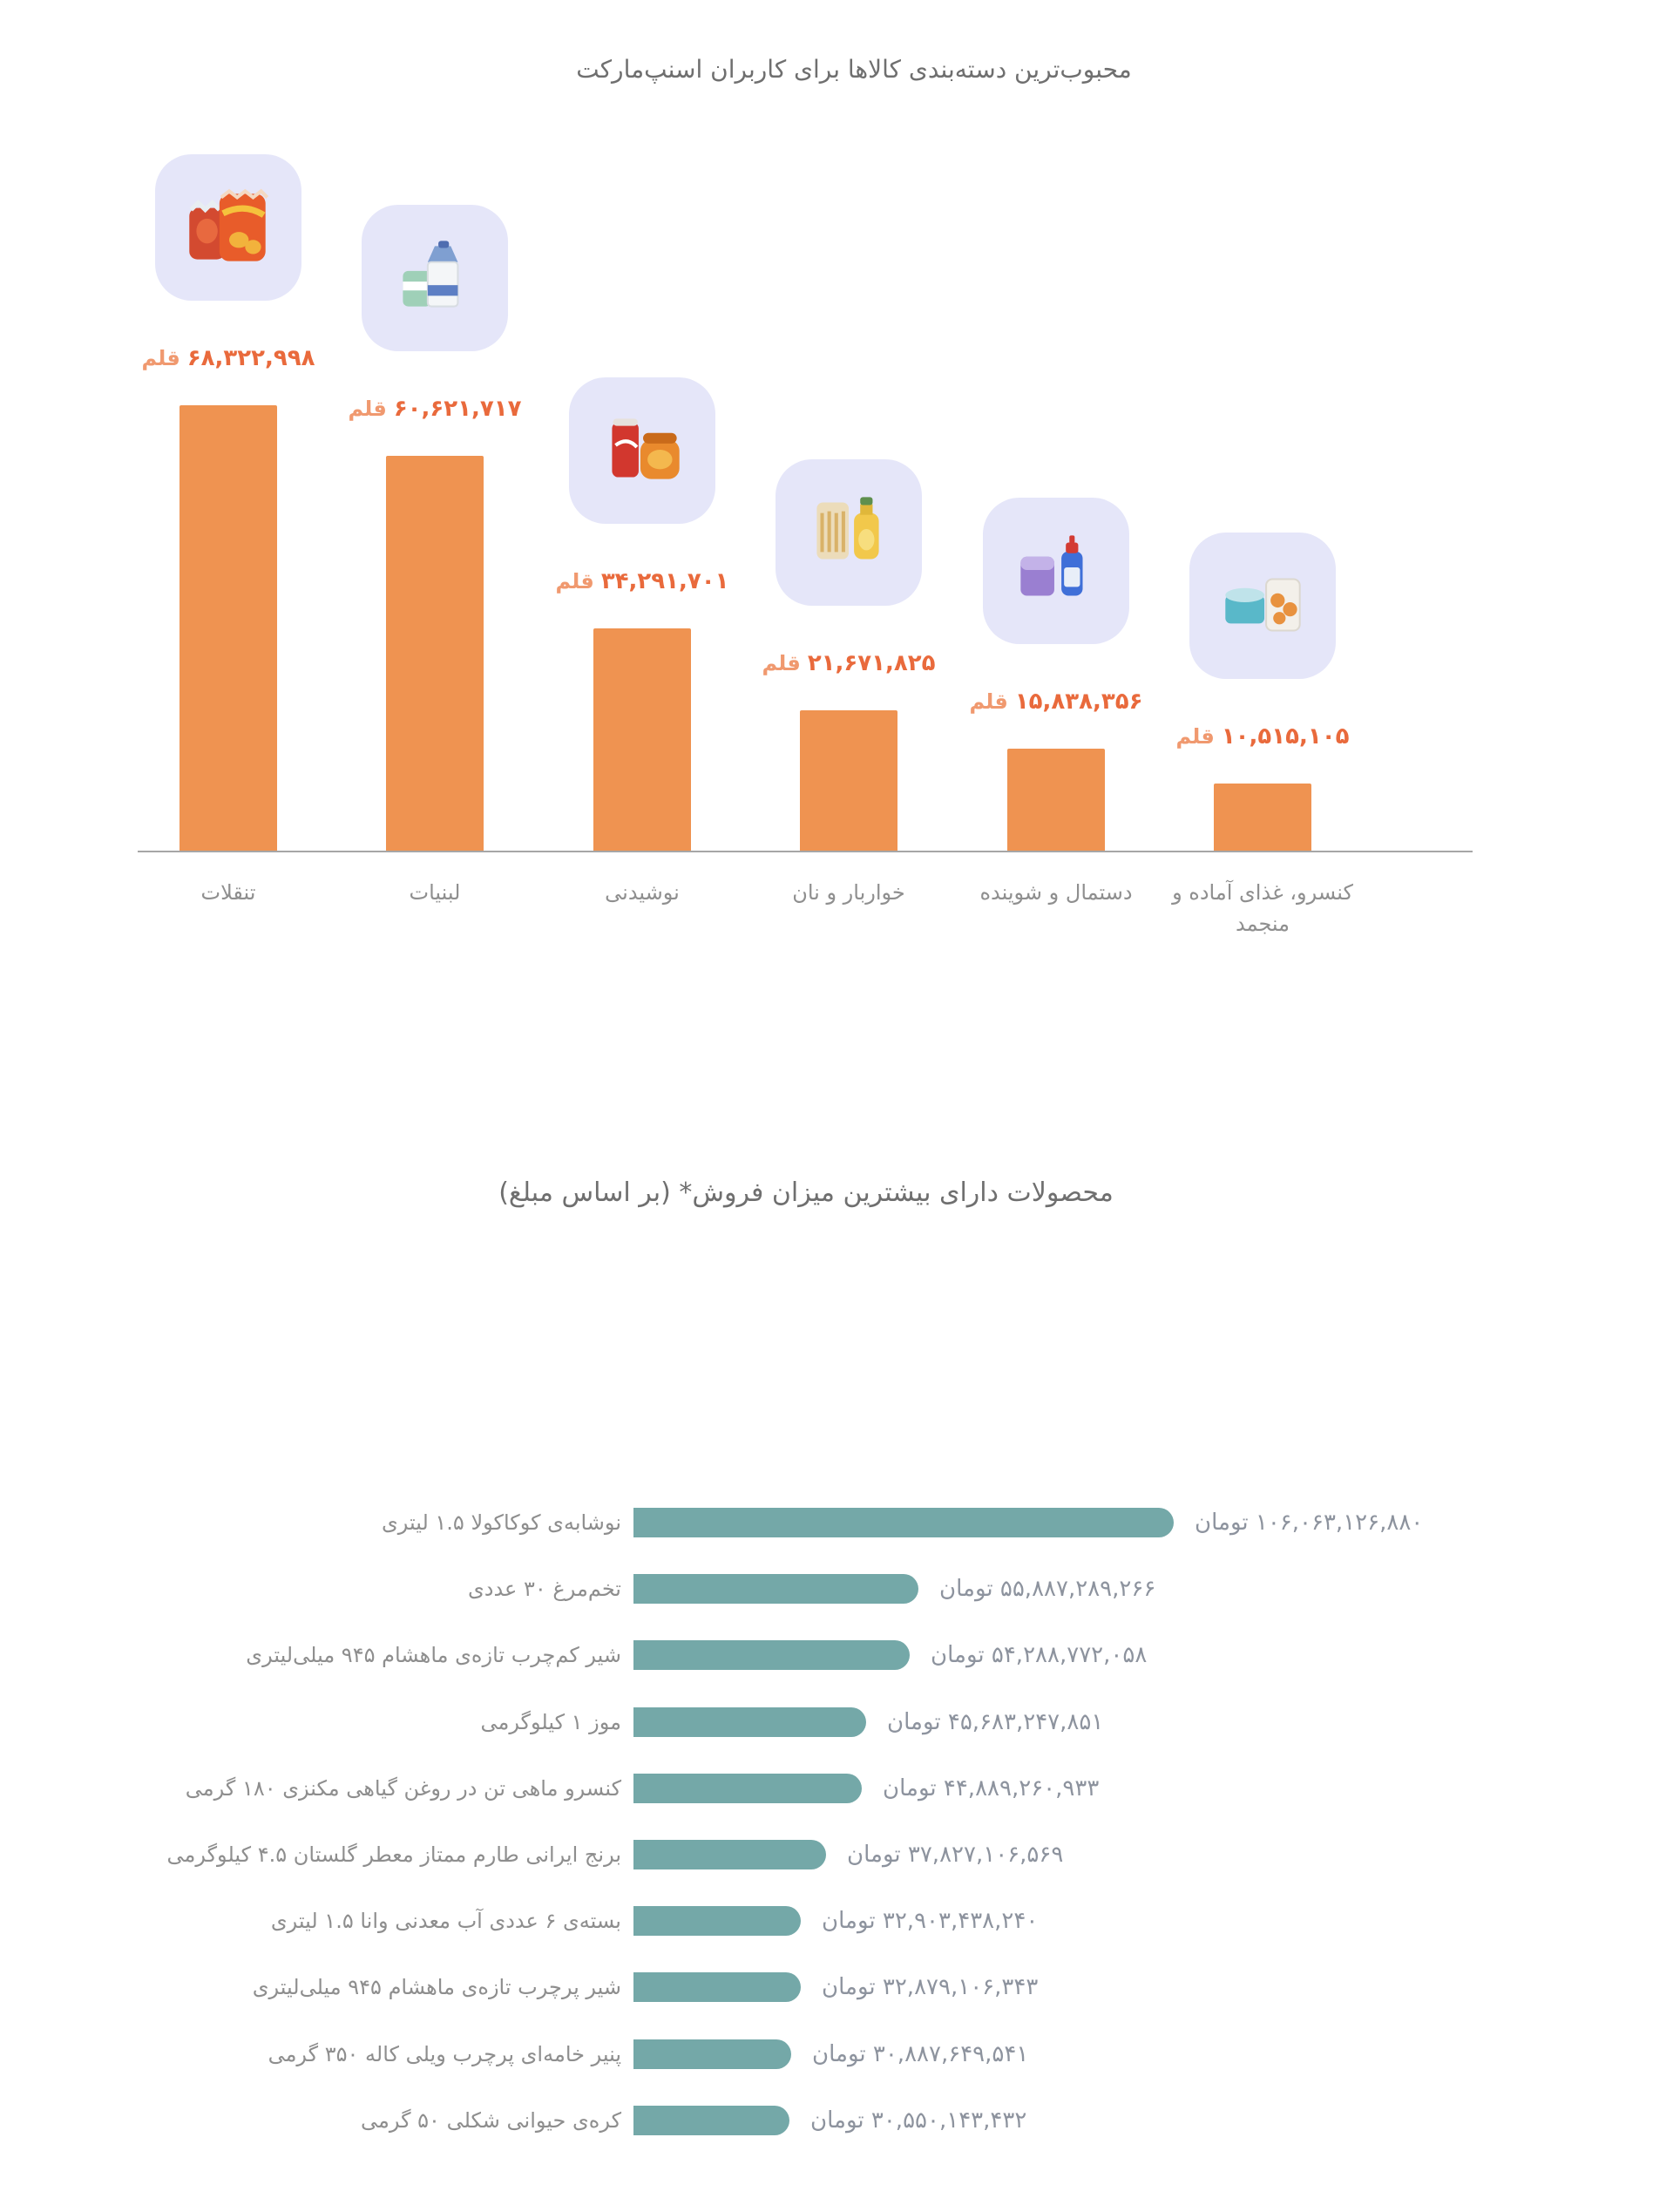 The image size is (1673, 2212). Describe the element at coordinates (991, 1788) in the screenshot. I see `product-value-label: ۴۴,۸۸۹,۲۶۰,۹۳۳ تومان` at that location.